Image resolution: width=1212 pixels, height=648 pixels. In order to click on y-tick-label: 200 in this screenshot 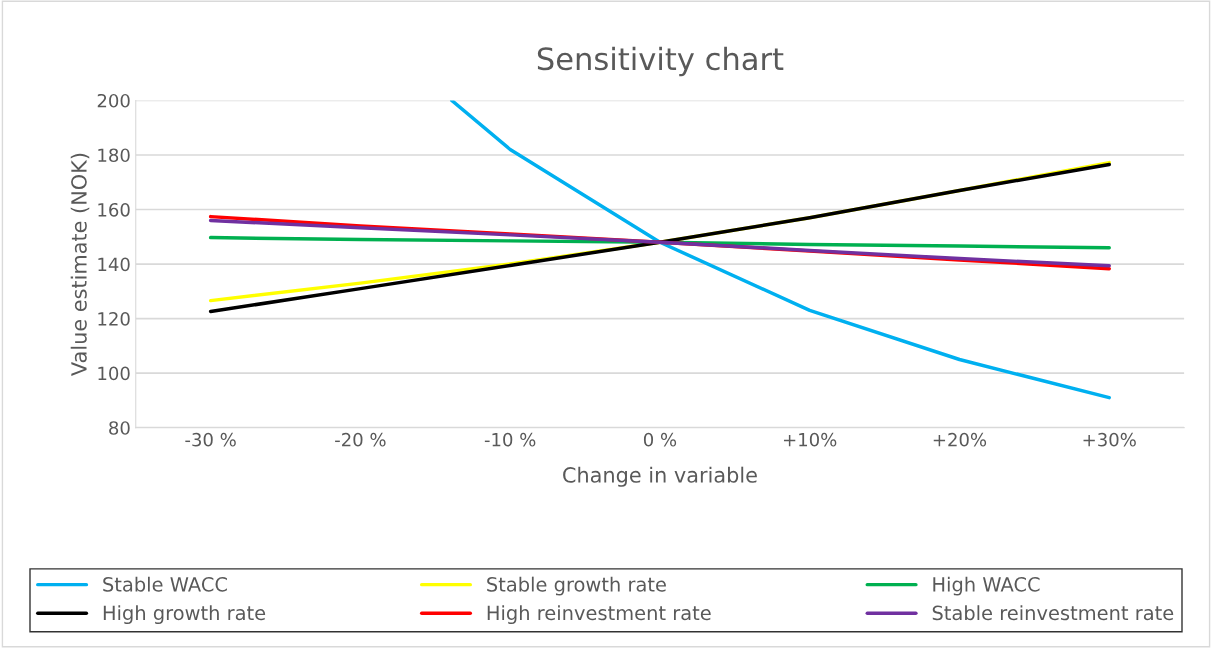, I will do `click(113, 100)`.